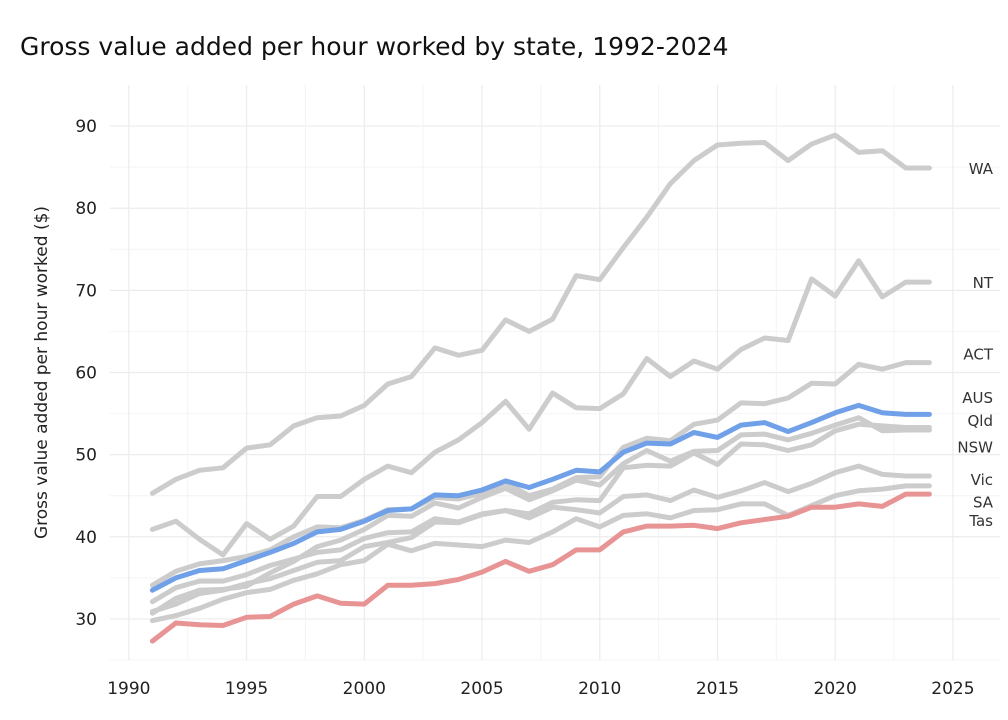 Image resolution: width=1008 pixels, height=720 pixels. I want to click on x-tick-label: 1990, so click(128, 689).